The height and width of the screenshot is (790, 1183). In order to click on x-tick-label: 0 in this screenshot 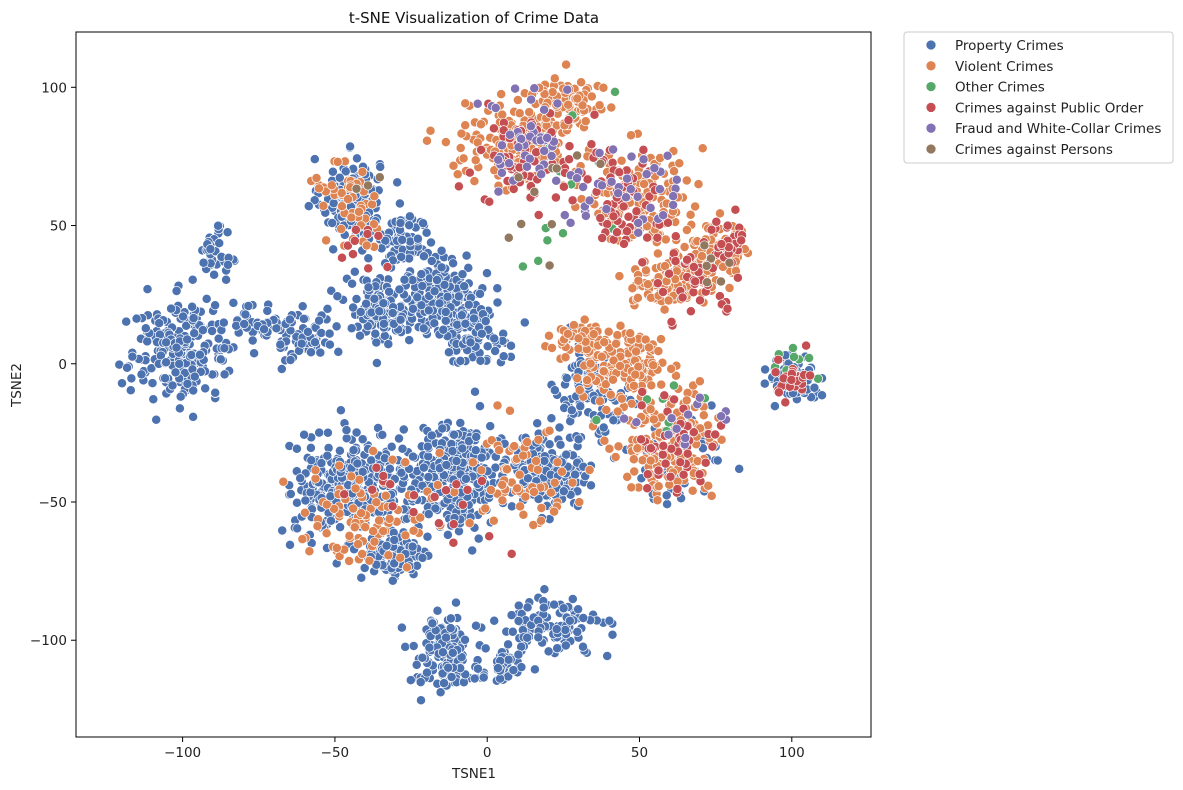, I will do `click(487, 753)`.